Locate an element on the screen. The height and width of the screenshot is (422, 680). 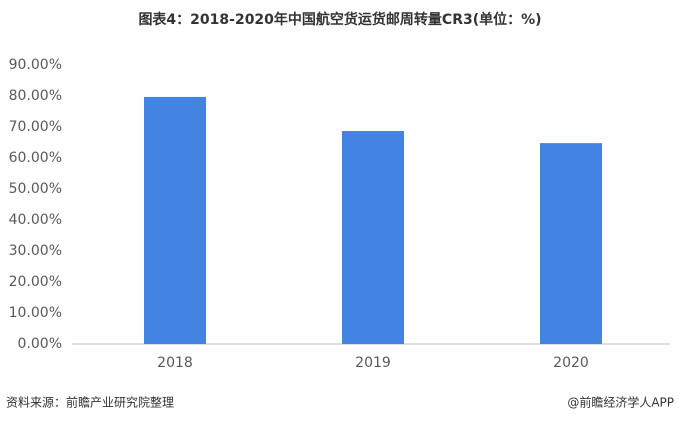
y-tick-label: 0.00% is located at coordinates (40, 344).